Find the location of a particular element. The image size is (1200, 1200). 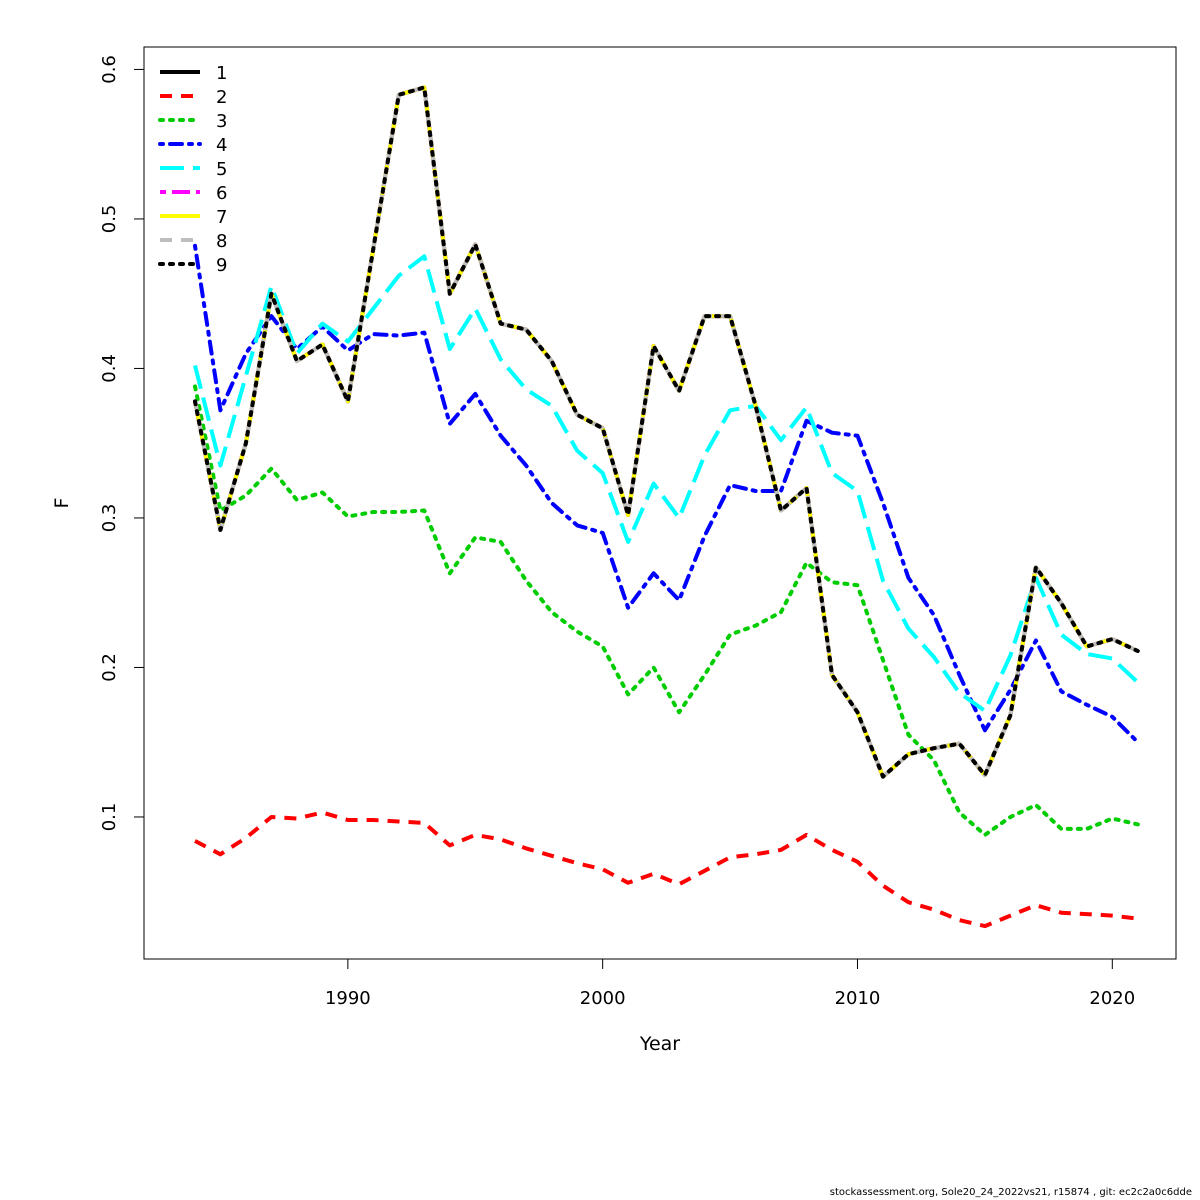

y-tick-label: 0.6 is located at coordinates (109, 69).